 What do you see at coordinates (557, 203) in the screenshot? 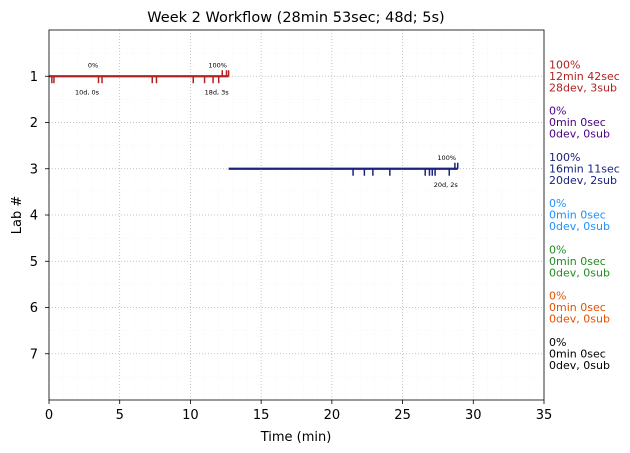
I see `lab-4-summary-line: 0%` at bounding box center [557, 203].